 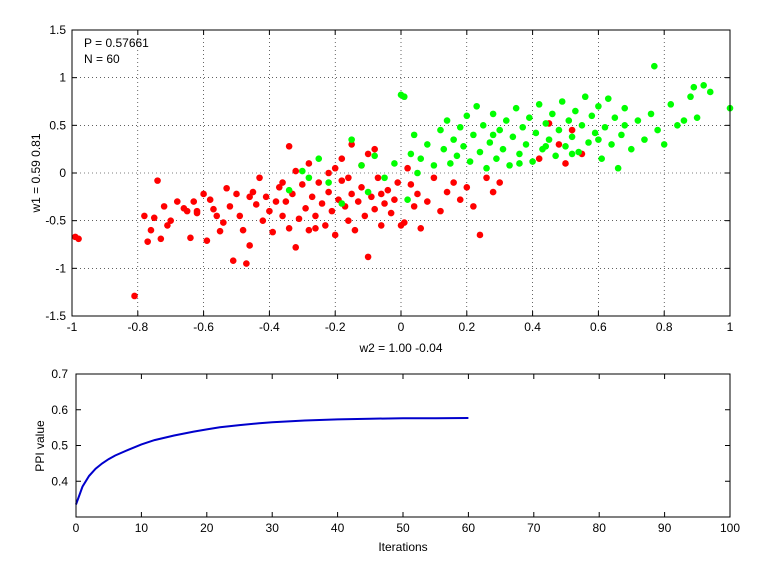 What do you see at coordinates (338, 528) in the screenshot?
I see `line-x-tick-label: 40` at bounding box center [338, 528].